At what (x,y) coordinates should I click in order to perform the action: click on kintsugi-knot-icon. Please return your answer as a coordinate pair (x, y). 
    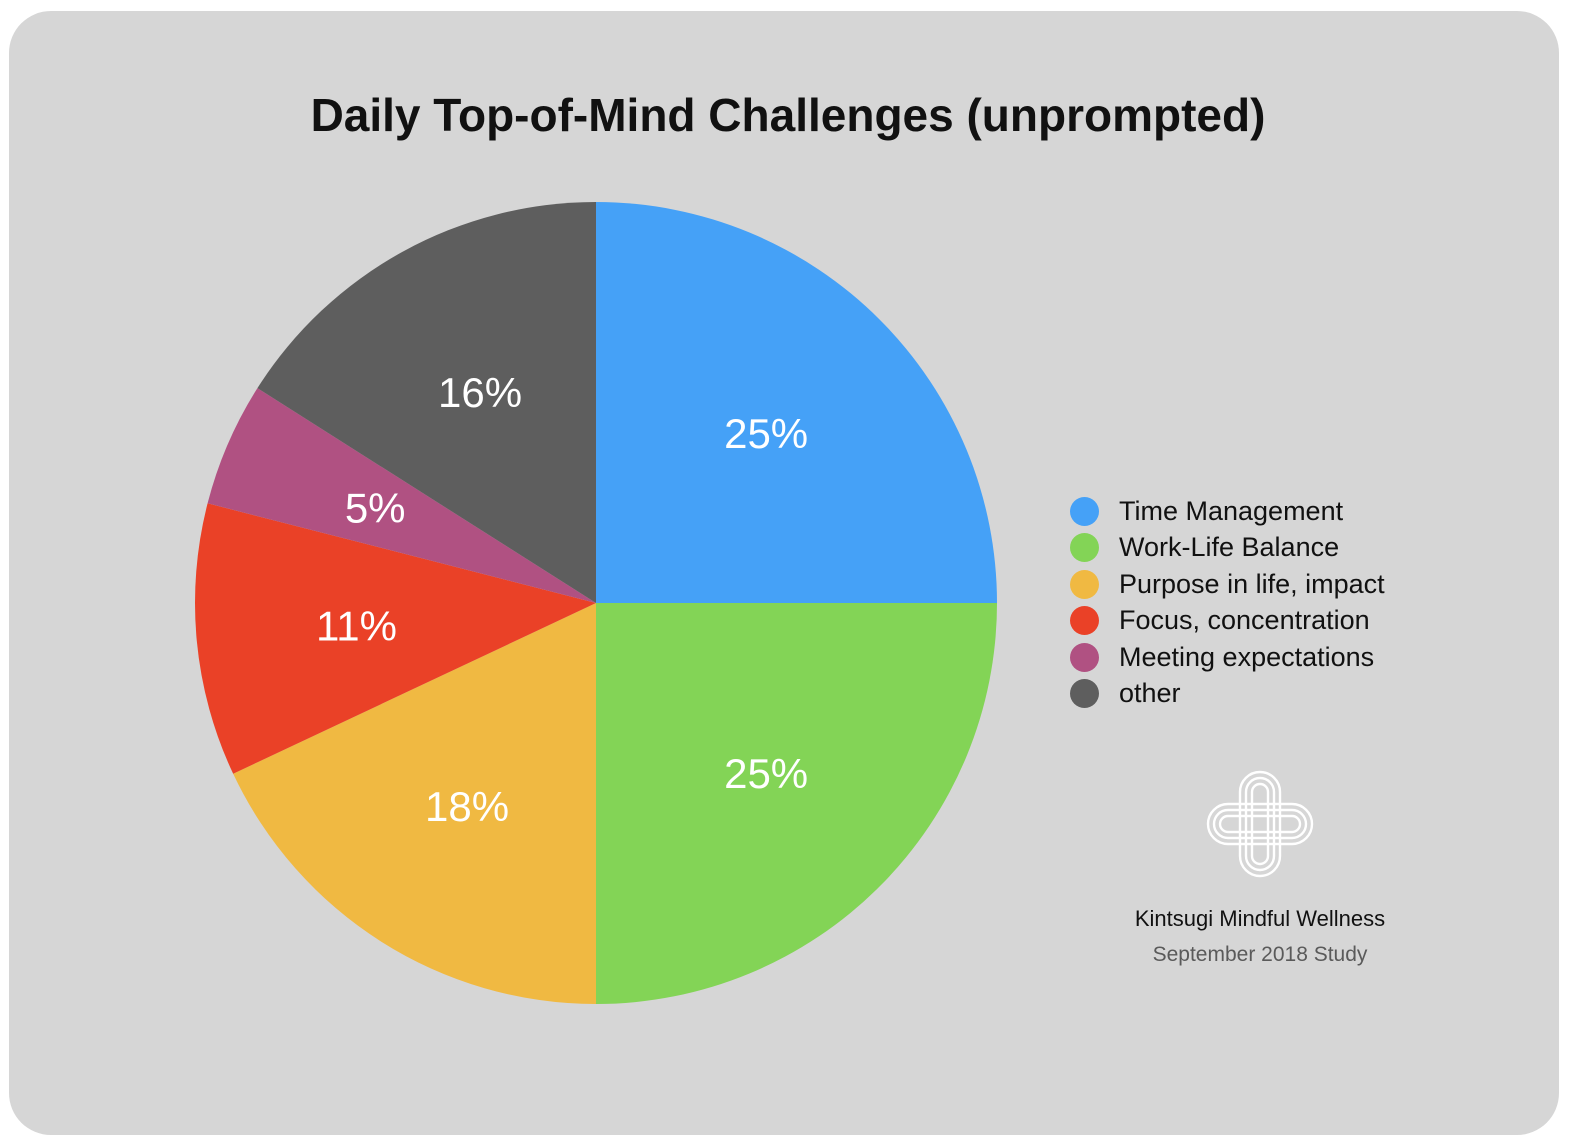
    Looking at the image, I should click on (1260, 824).